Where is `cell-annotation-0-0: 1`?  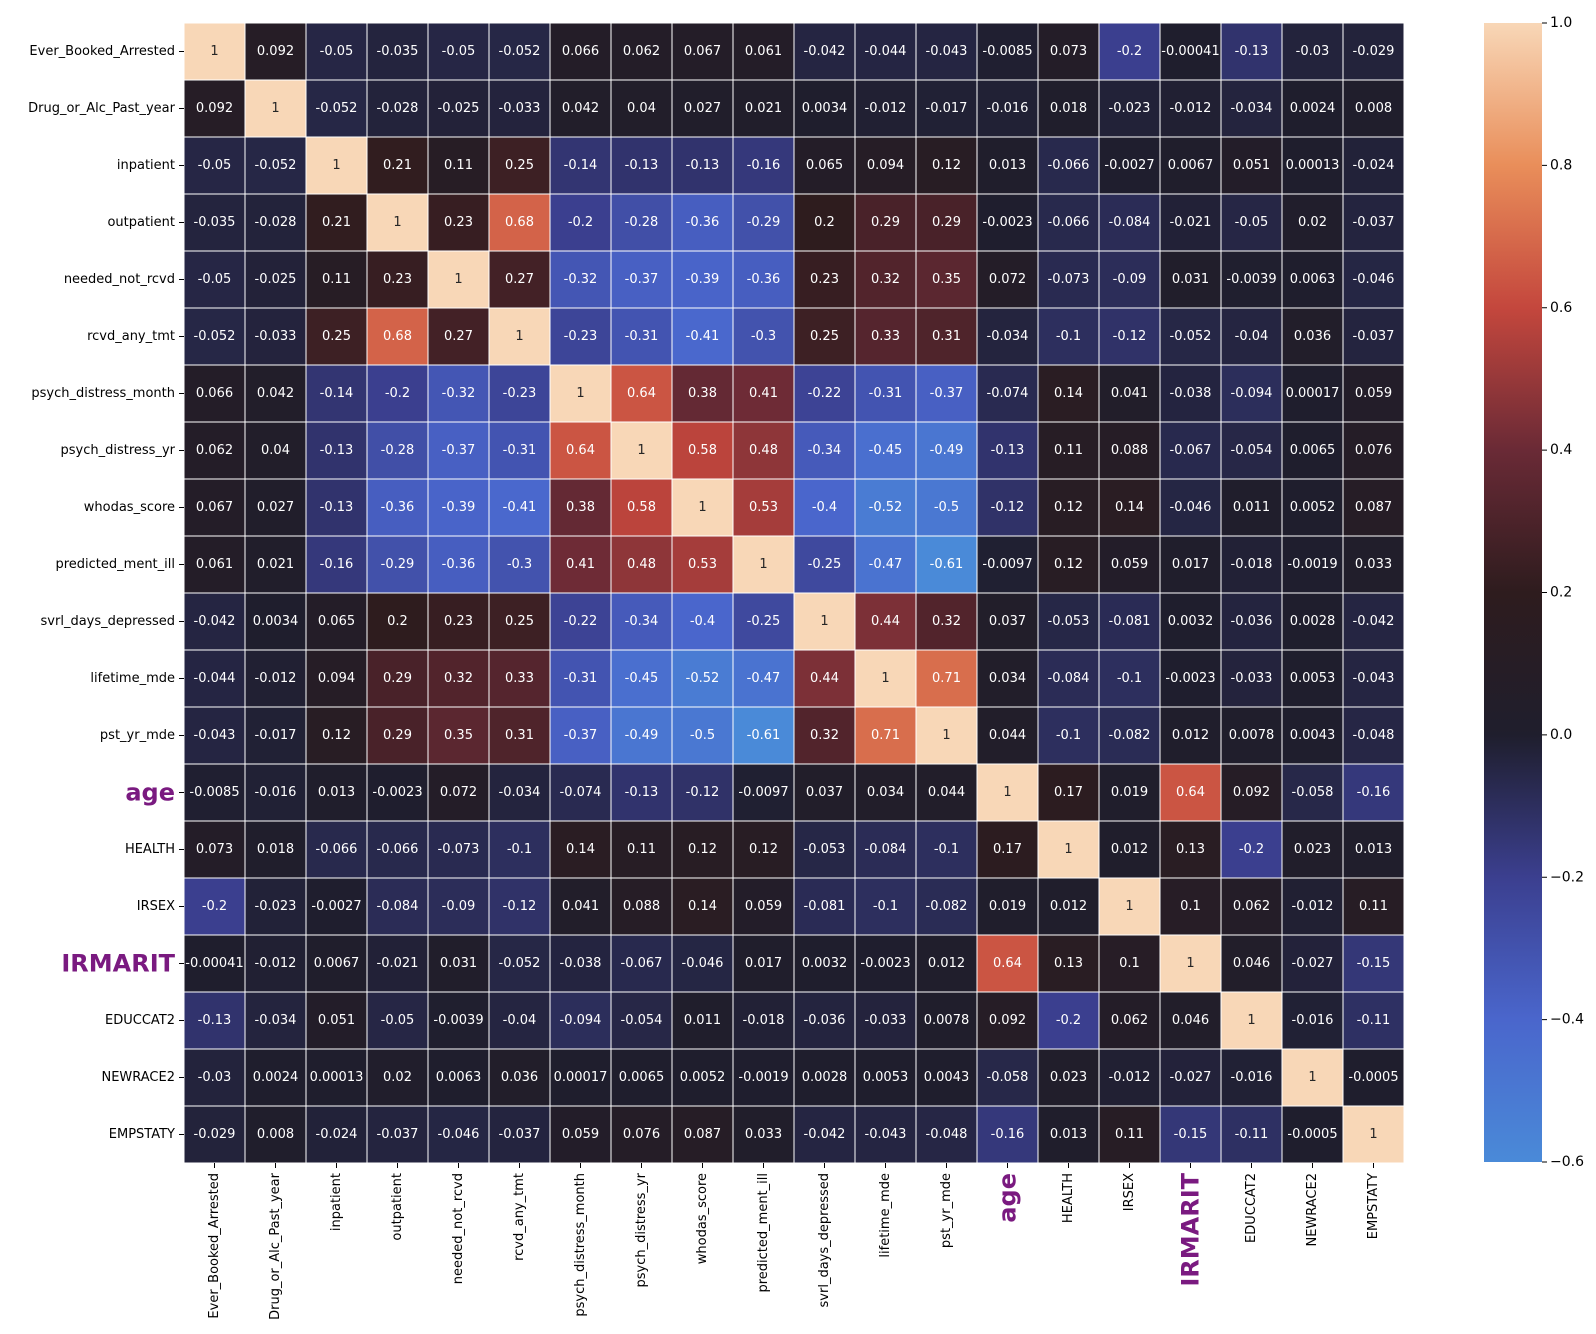
cell-annotation-0-0: 1 is located at coordinates (214, 51).